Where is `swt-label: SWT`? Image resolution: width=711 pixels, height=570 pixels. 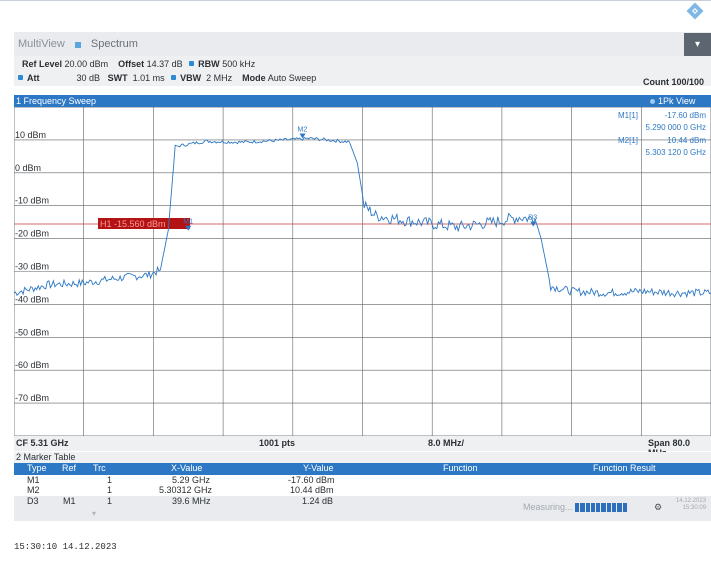 swt-label: SWT is located at coordinates (117, 78).